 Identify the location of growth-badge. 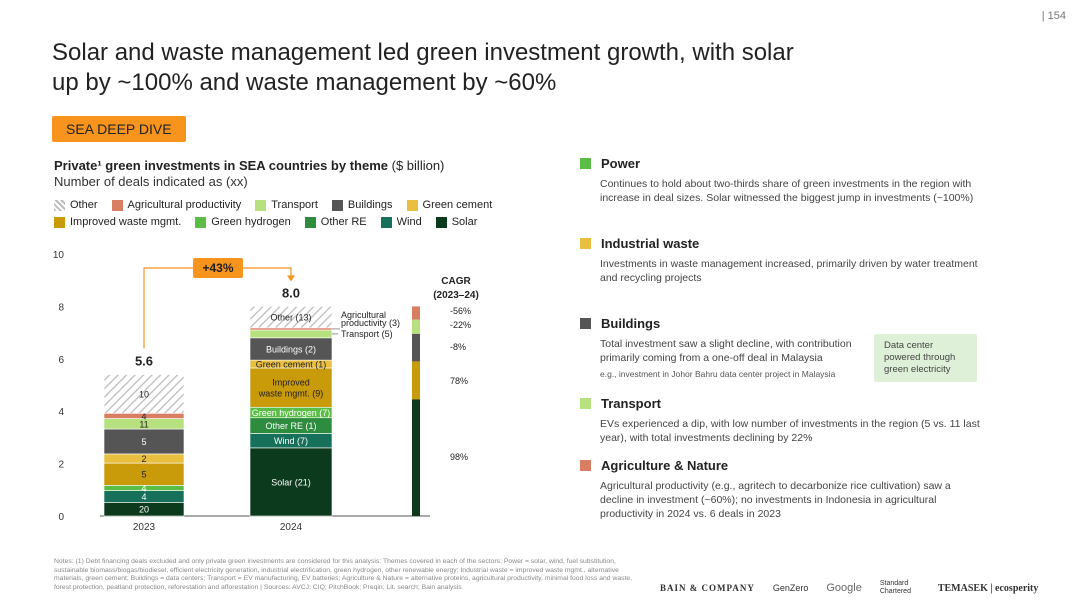
(218, 268).